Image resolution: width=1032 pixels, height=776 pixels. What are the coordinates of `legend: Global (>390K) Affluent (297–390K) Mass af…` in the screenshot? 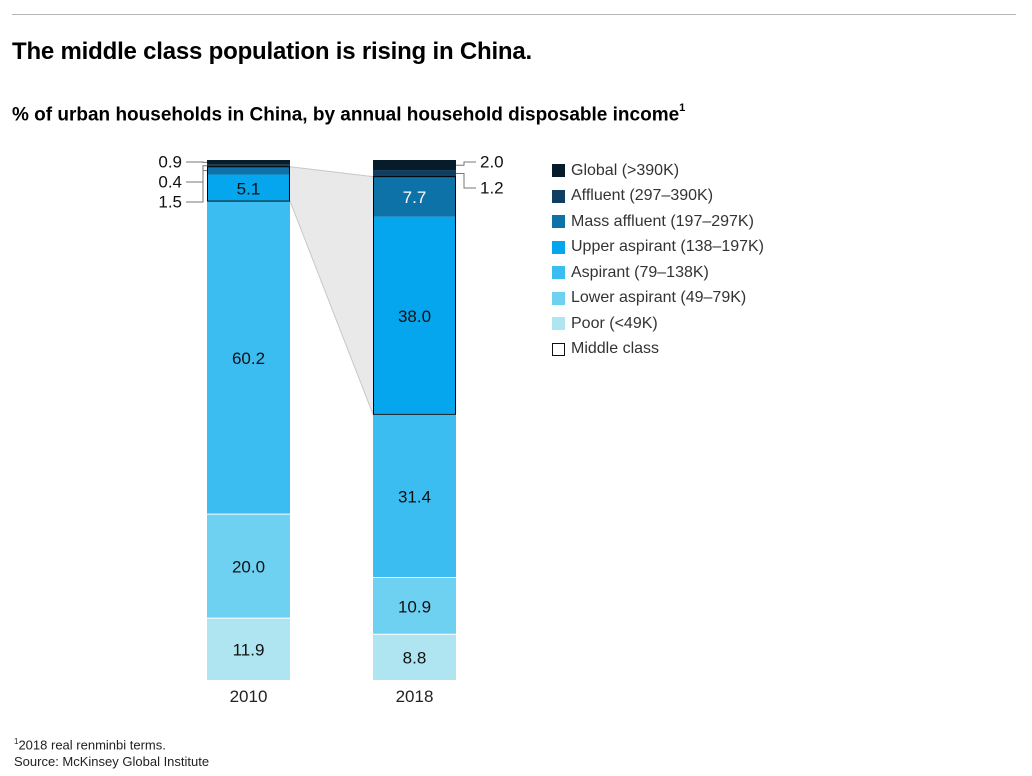 It's located at (658, 260).